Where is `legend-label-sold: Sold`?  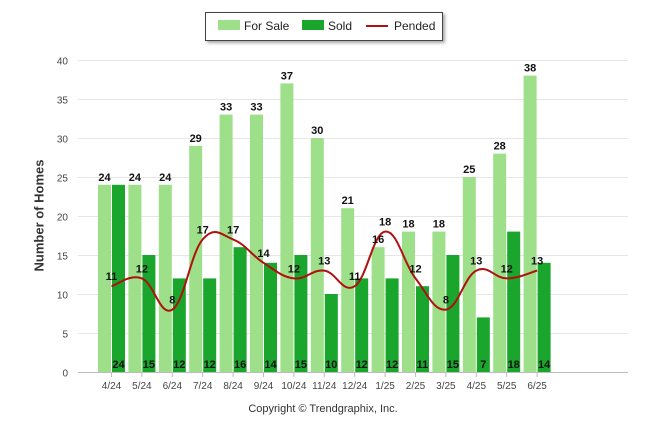 legend-label-sold: Sold is located at coordinates (340, 26).